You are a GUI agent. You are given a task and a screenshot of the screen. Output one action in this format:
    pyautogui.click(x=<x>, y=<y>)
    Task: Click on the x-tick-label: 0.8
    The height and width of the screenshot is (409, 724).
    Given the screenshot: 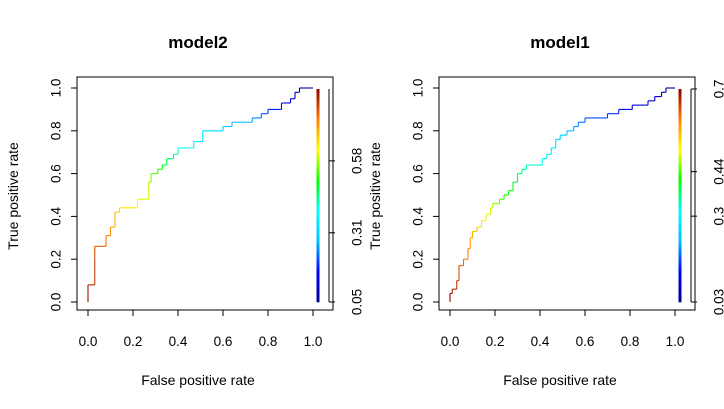 What is the action you would take?
    pyautogui.click(x=268, y=341)
    